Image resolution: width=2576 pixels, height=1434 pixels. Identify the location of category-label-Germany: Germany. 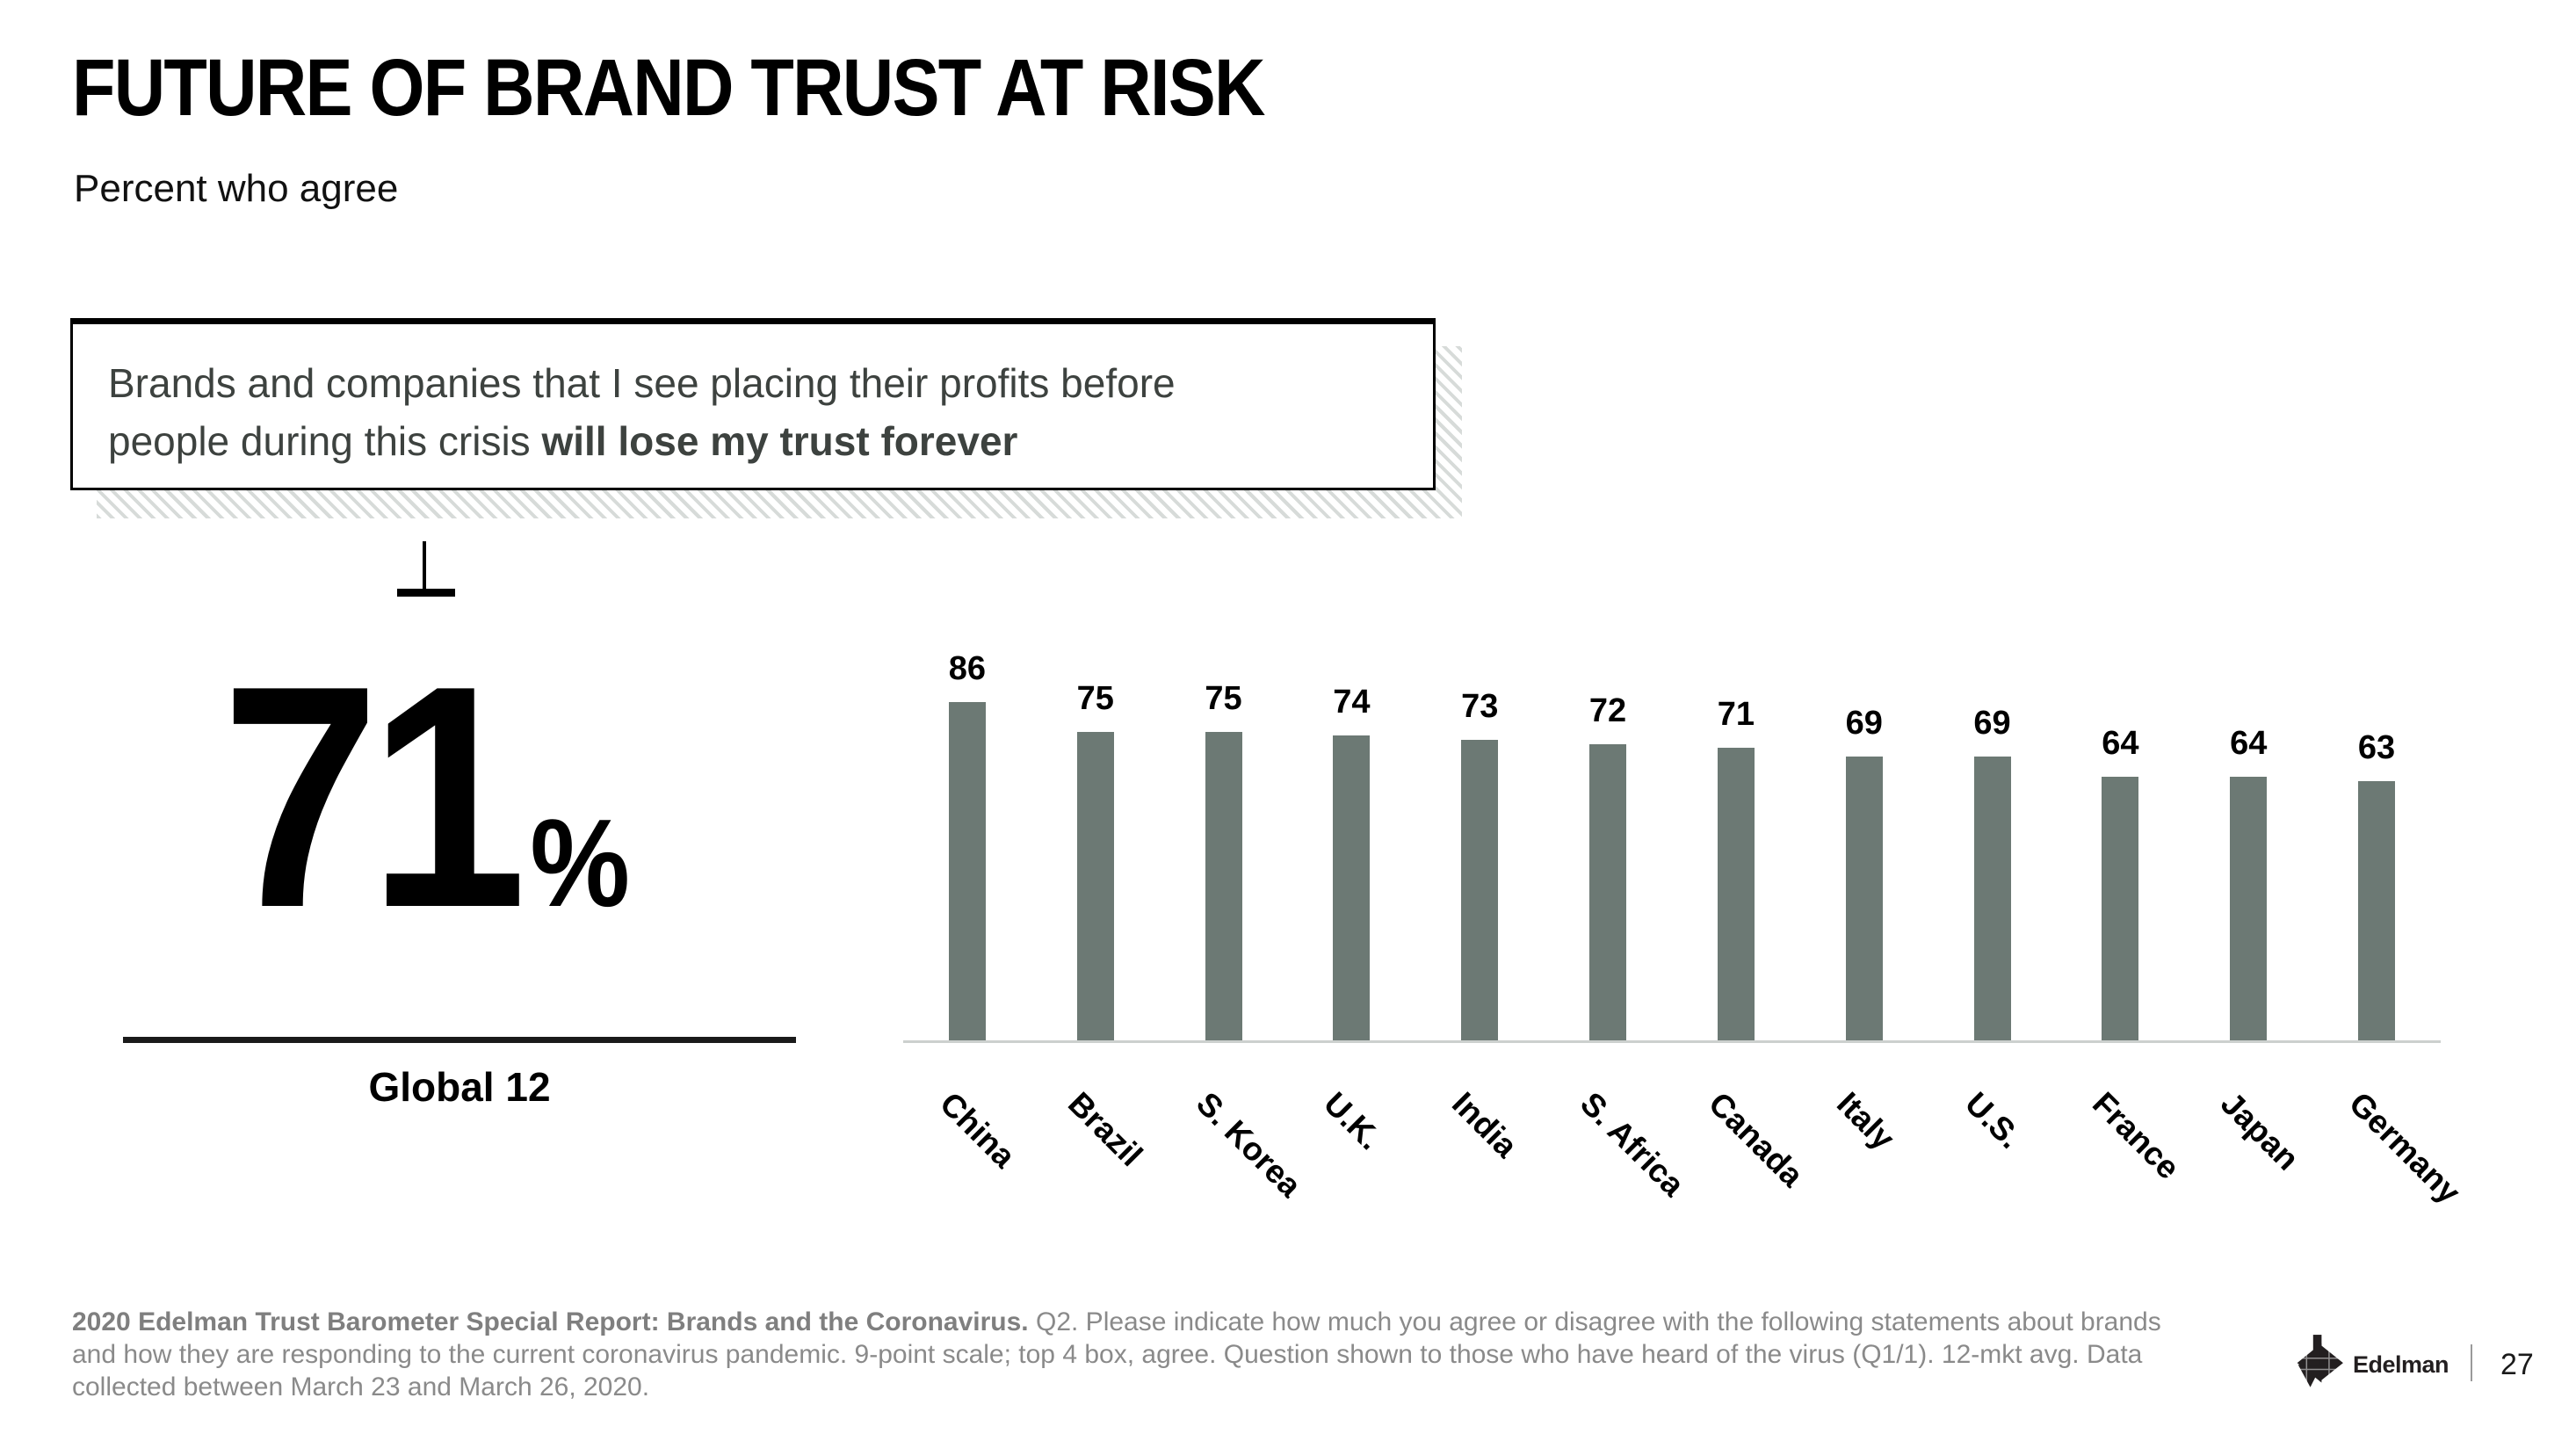
(2405, 1148).